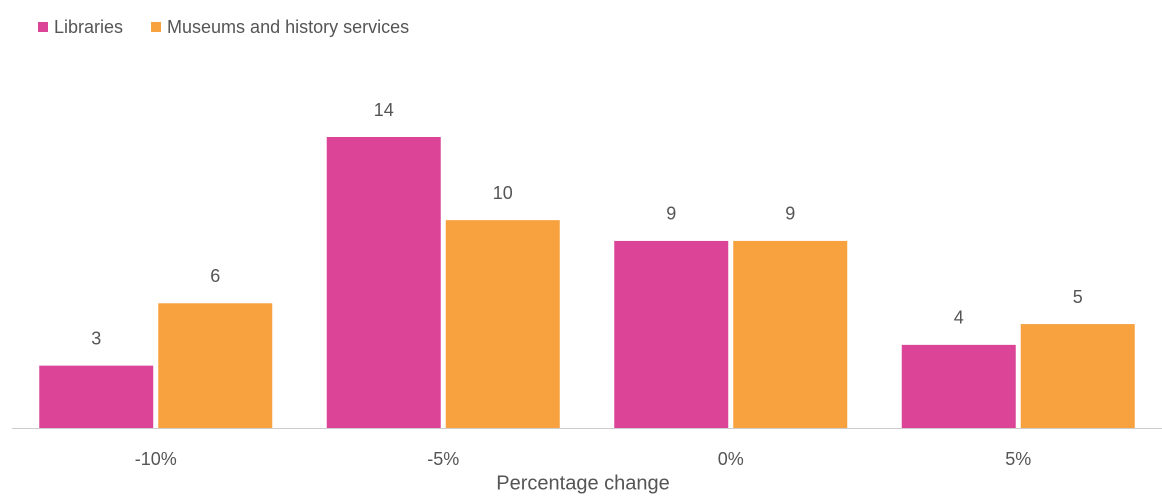 This screenshot has height=496, width=1162. I want to click on data-label: 3, so click(96, 338).